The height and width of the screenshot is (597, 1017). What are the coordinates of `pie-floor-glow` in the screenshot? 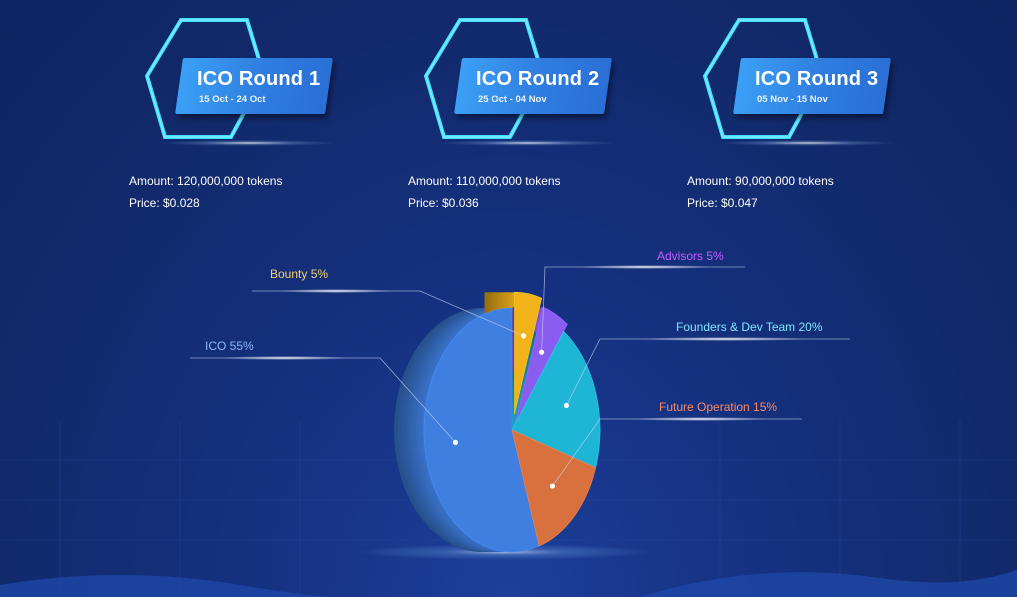 It's located at (505, 552).